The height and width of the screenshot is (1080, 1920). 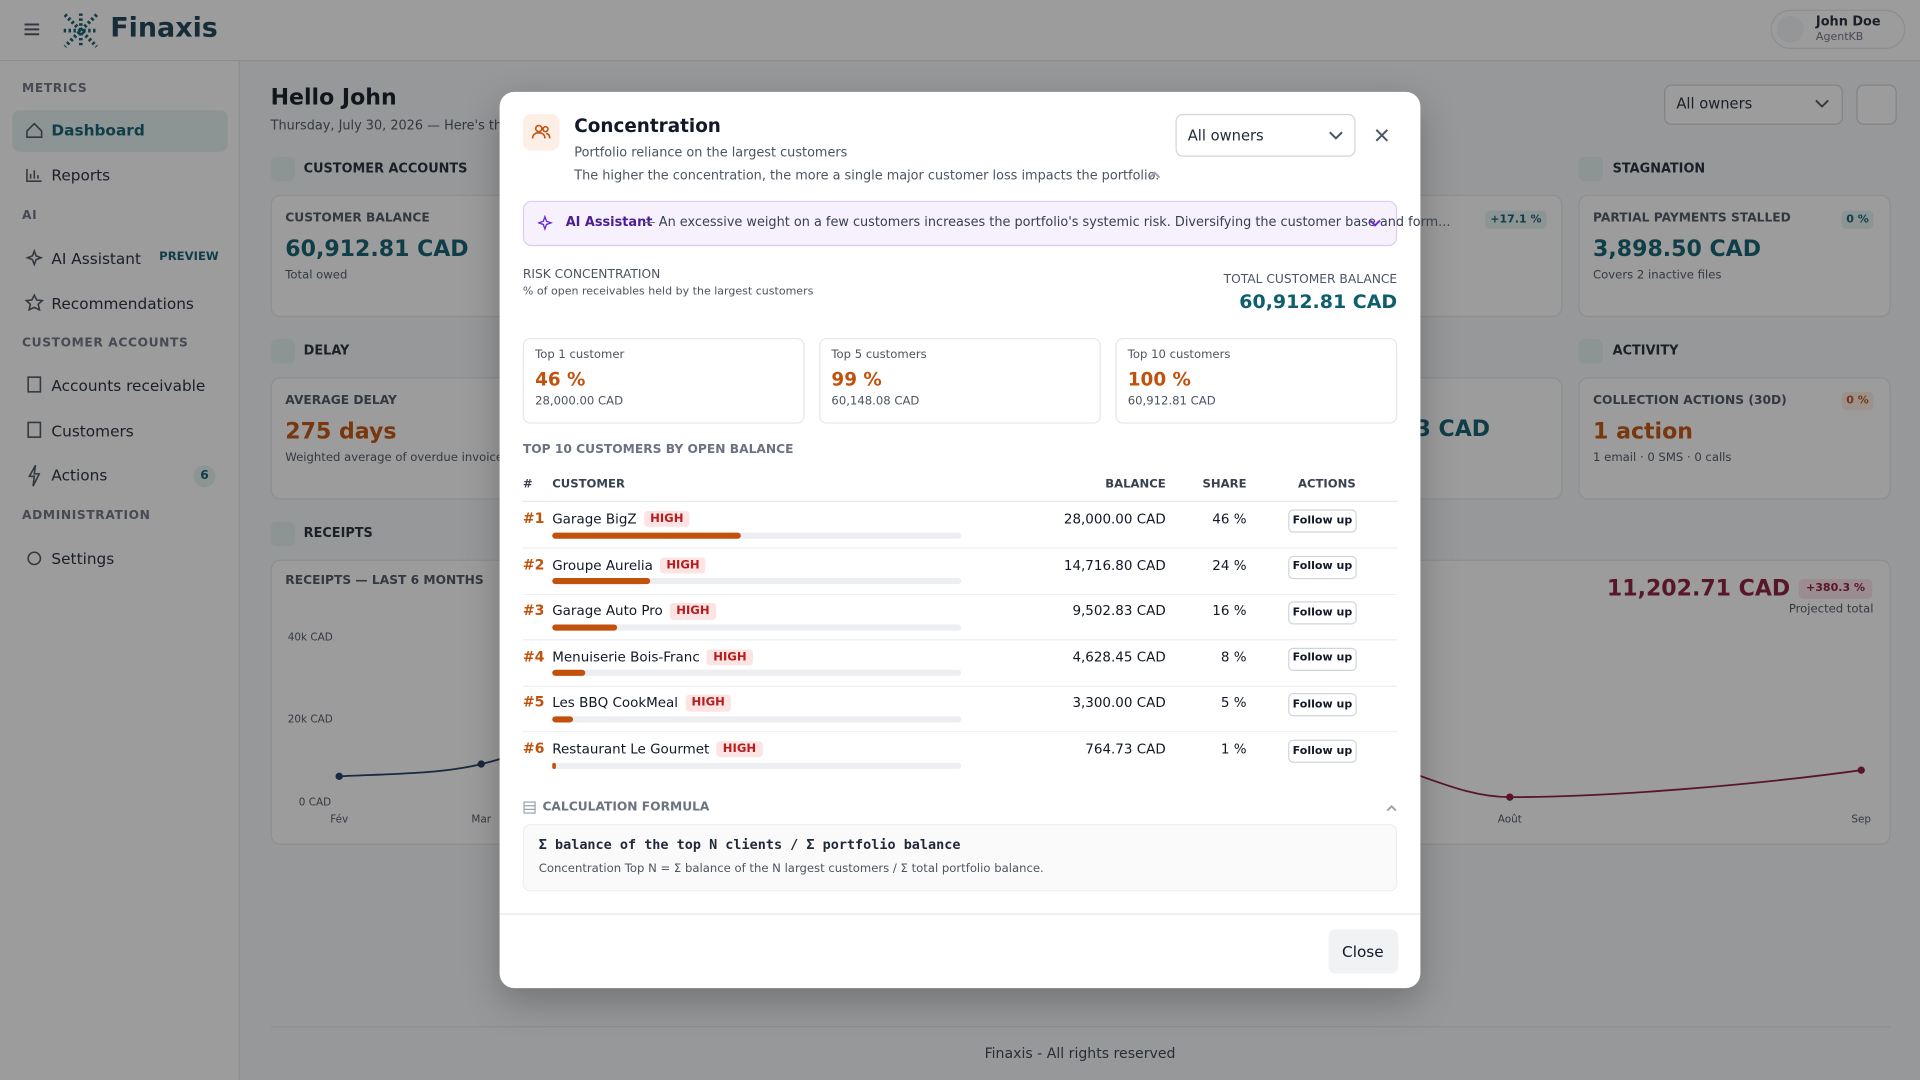 What do you see at coordinates (579, 401) in the screenshot?
I see `card-amount: 28,000.00 CAD` at bounding box center [579, 401].